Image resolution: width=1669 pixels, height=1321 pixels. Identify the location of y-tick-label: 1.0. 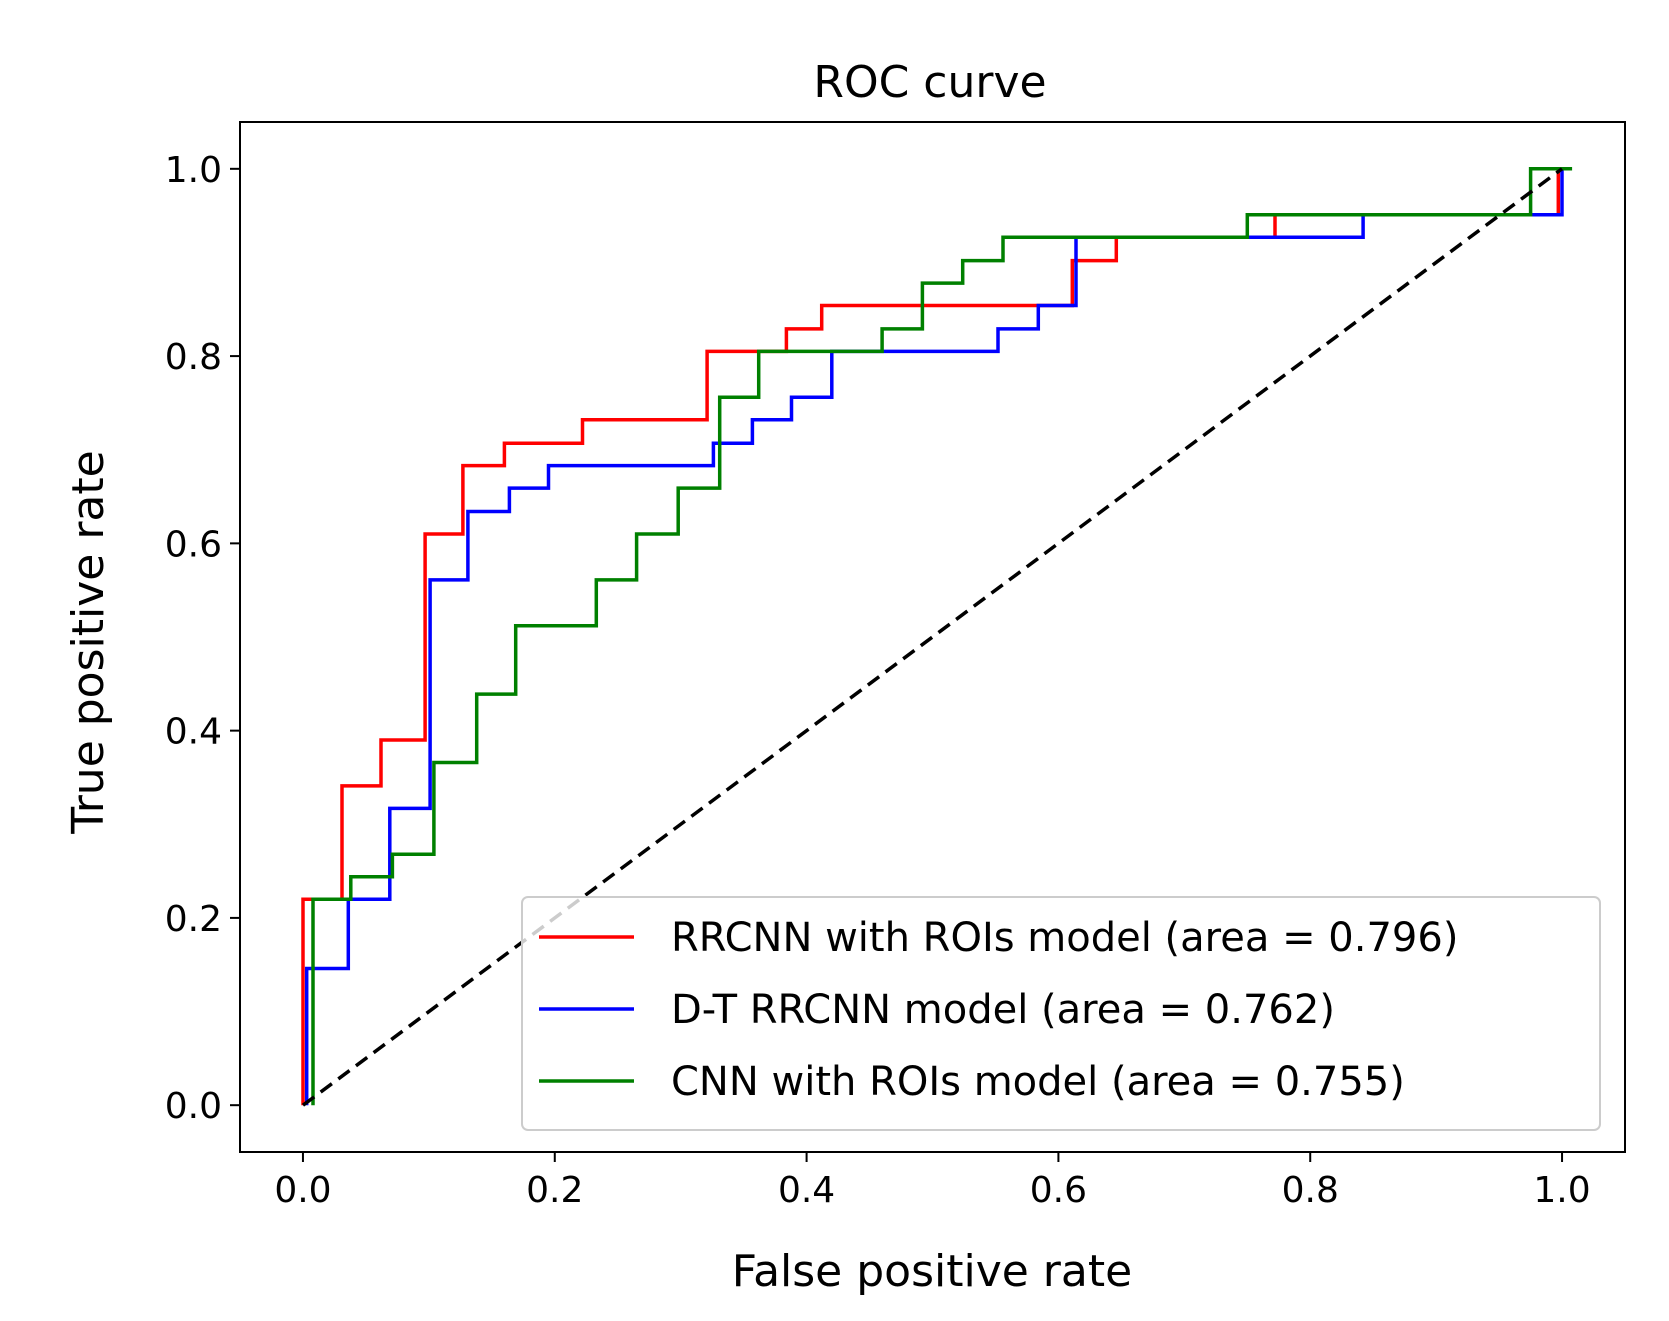
(193, 170).